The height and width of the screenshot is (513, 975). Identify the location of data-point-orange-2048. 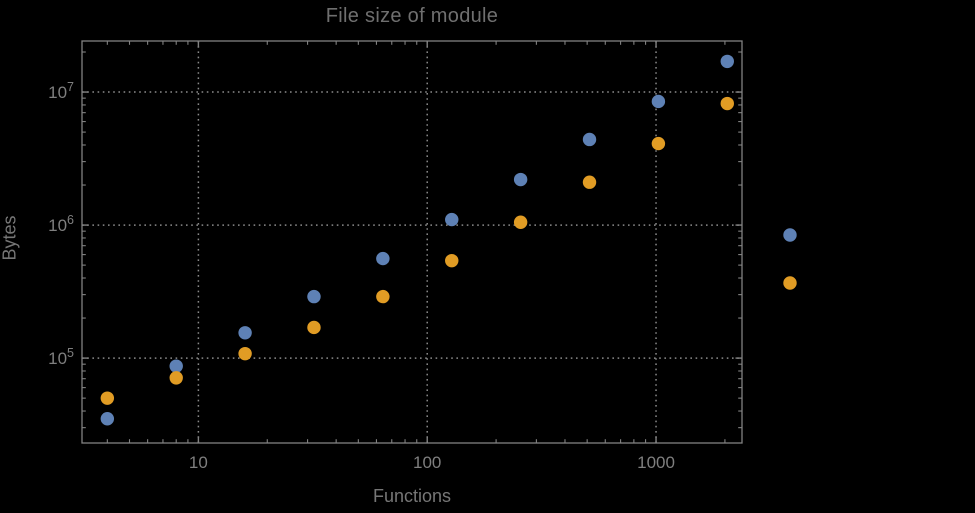
(727, 103).